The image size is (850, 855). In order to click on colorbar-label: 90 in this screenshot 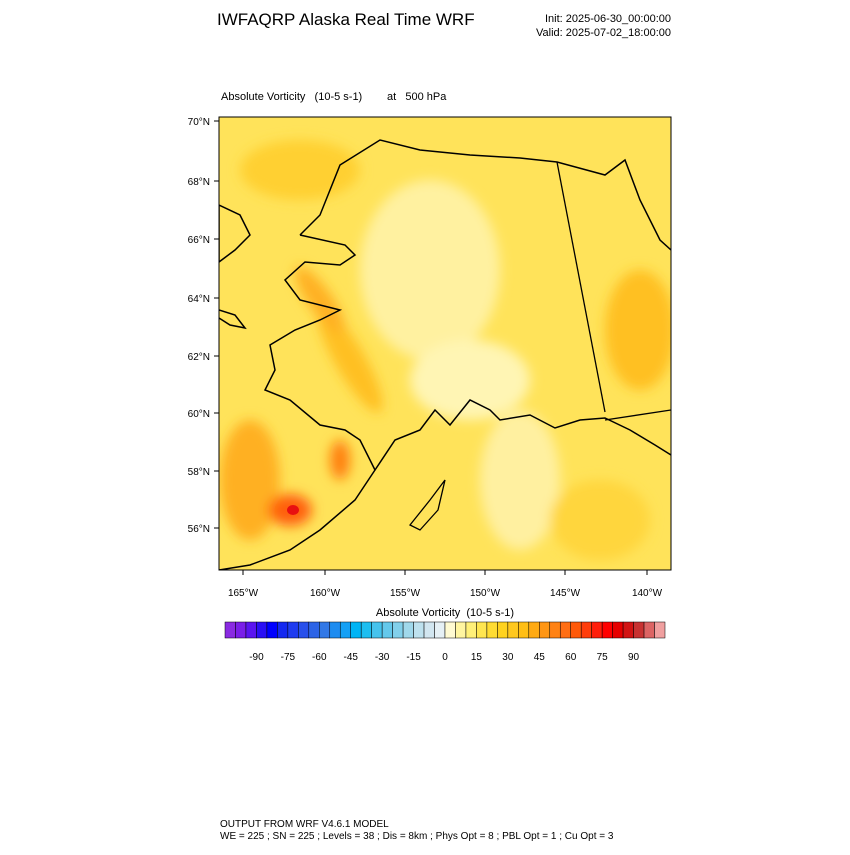, I will do `click(634, 657)`.